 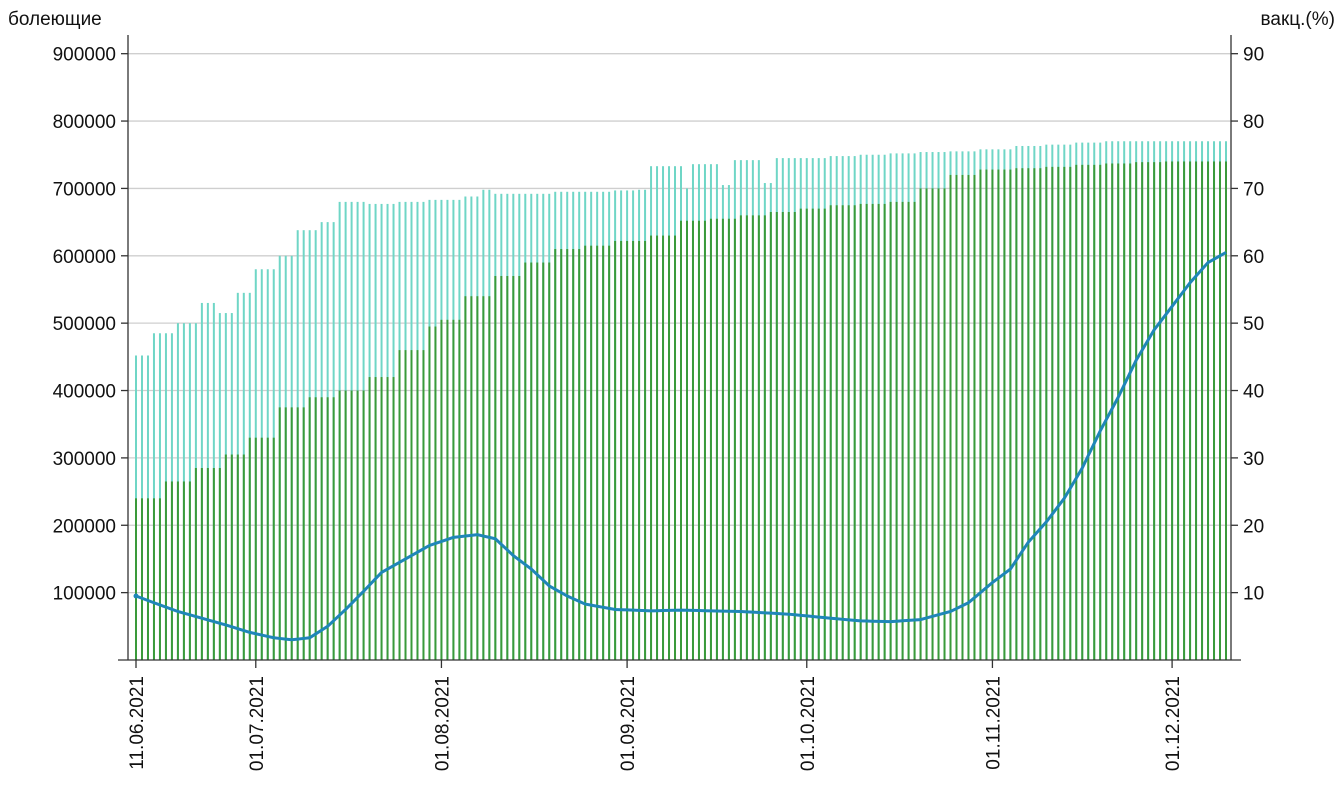 I want to click on x-tick-label: 01.08.2021, so click(x=442, y=723).